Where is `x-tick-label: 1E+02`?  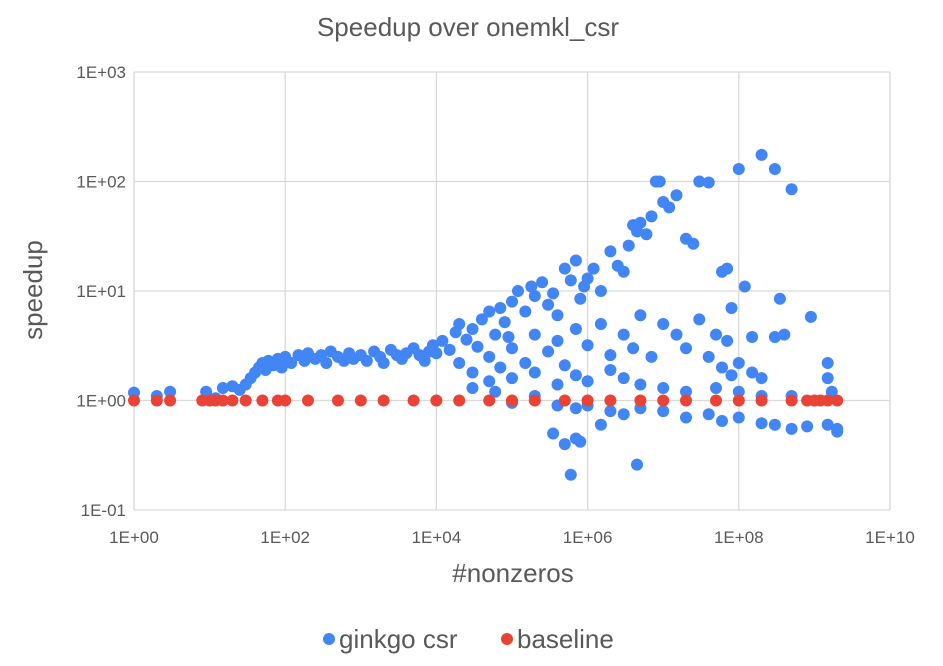 x-tick-label: 1E+02 is located at coordinates (285, 537).